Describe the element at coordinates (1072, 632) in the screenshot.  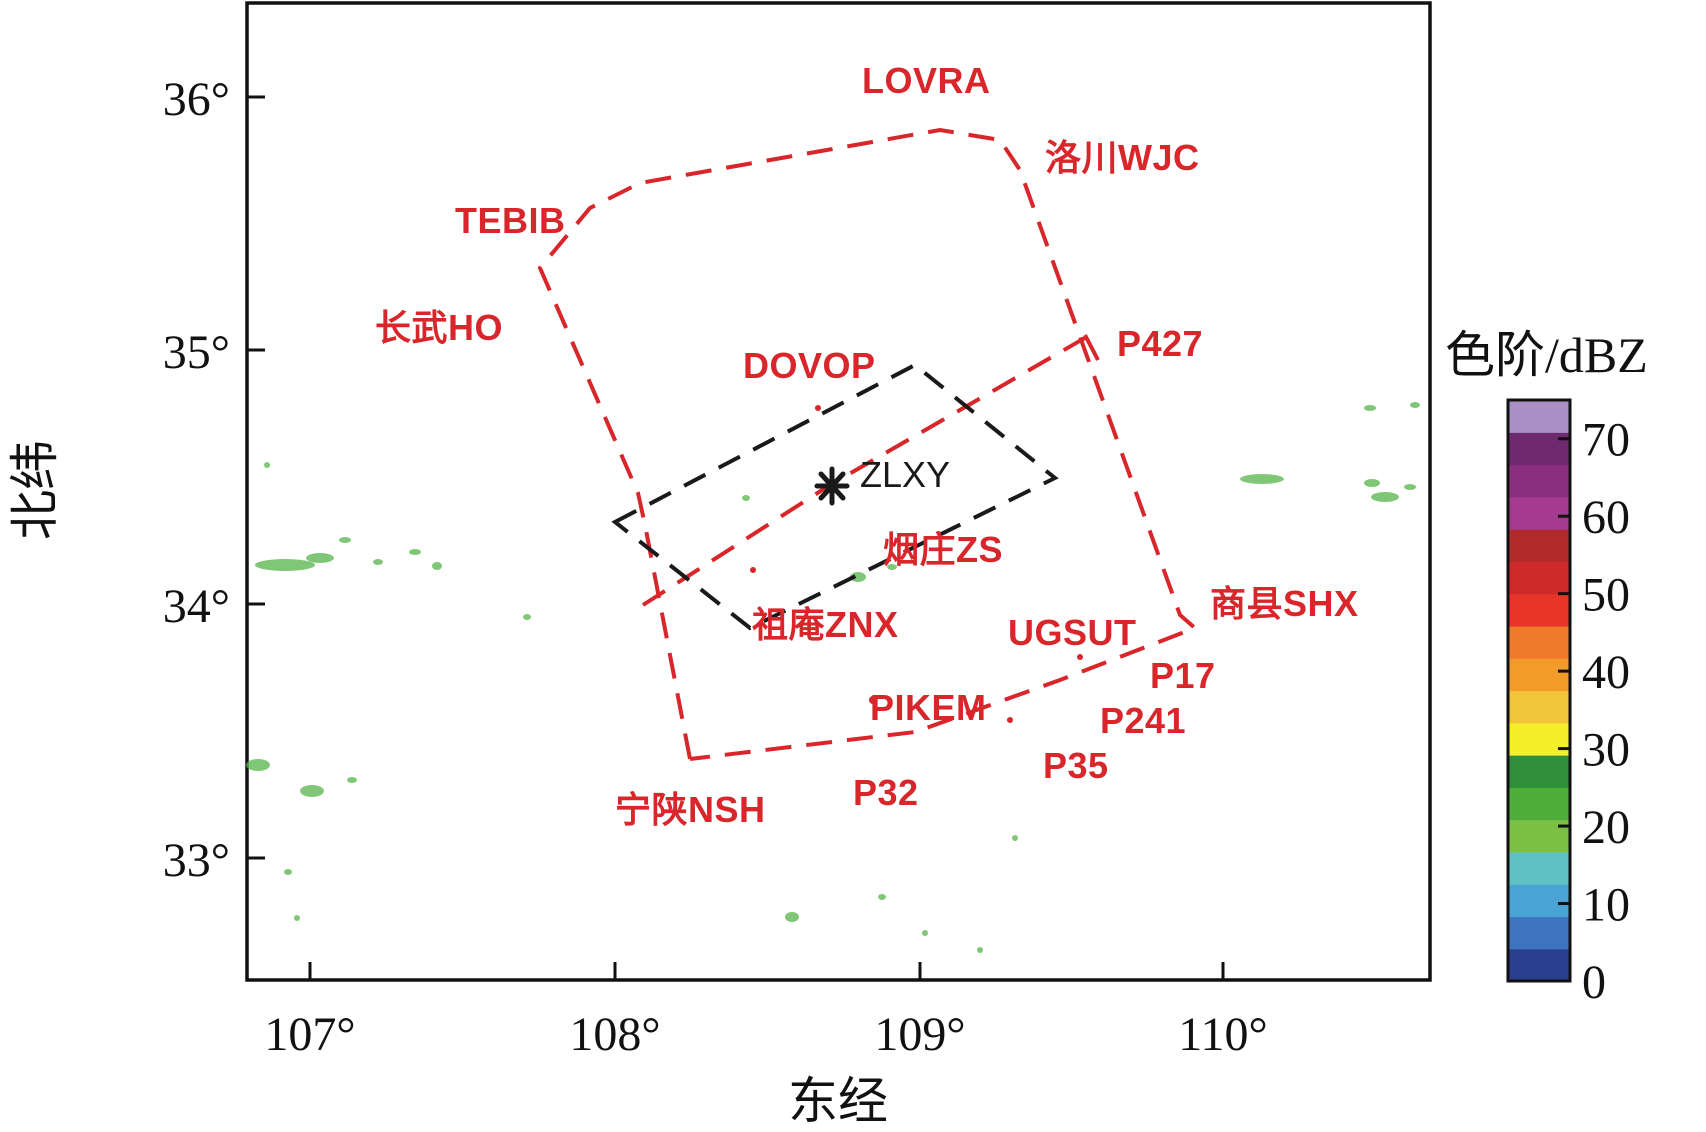
I see `waypoint-label-ugsut: UGSUT` at that location.